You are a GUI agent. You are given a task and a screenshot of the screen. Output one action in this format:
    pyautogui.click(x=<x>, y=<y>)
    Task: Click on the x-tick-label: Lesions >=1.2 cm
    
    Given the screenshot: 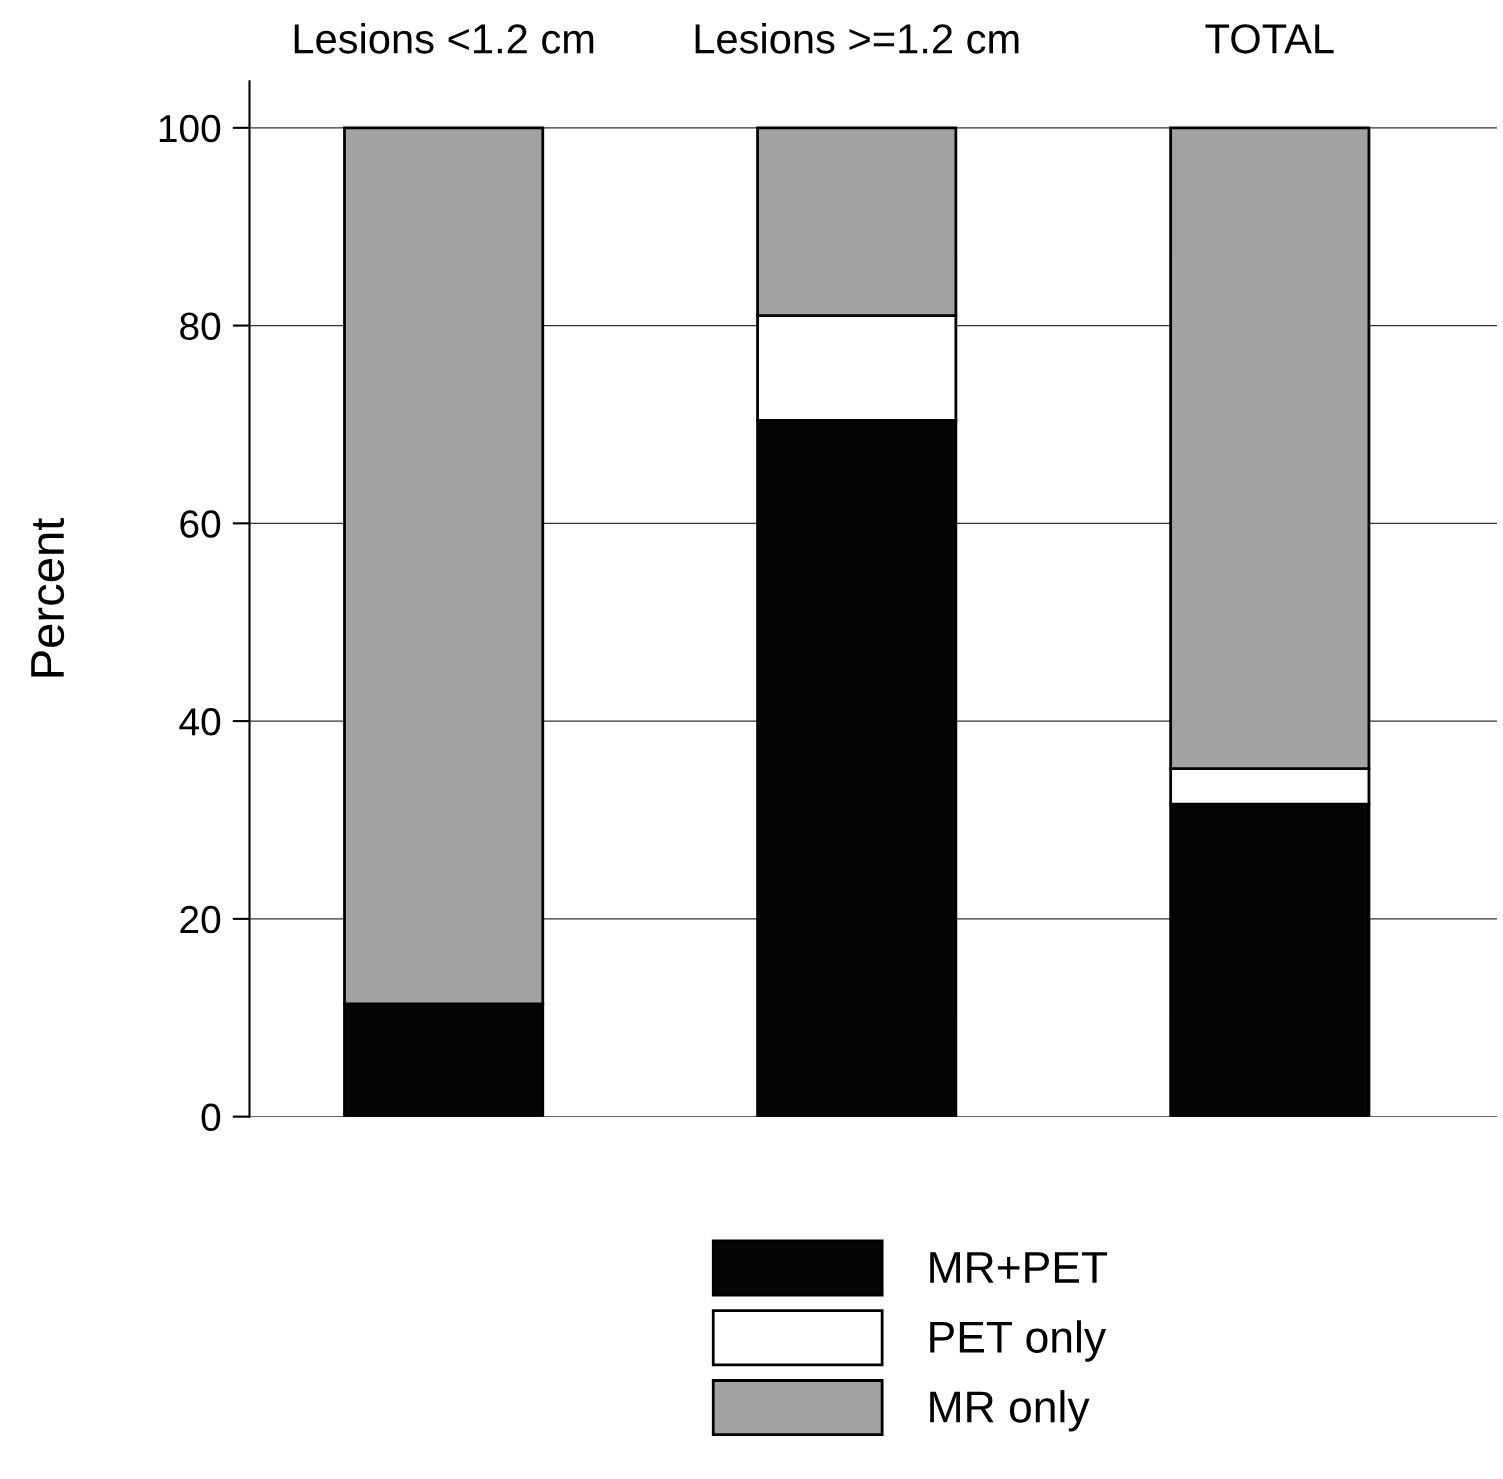 What is the action you would take?
    pyautogui.click(x=857, y=38)
    